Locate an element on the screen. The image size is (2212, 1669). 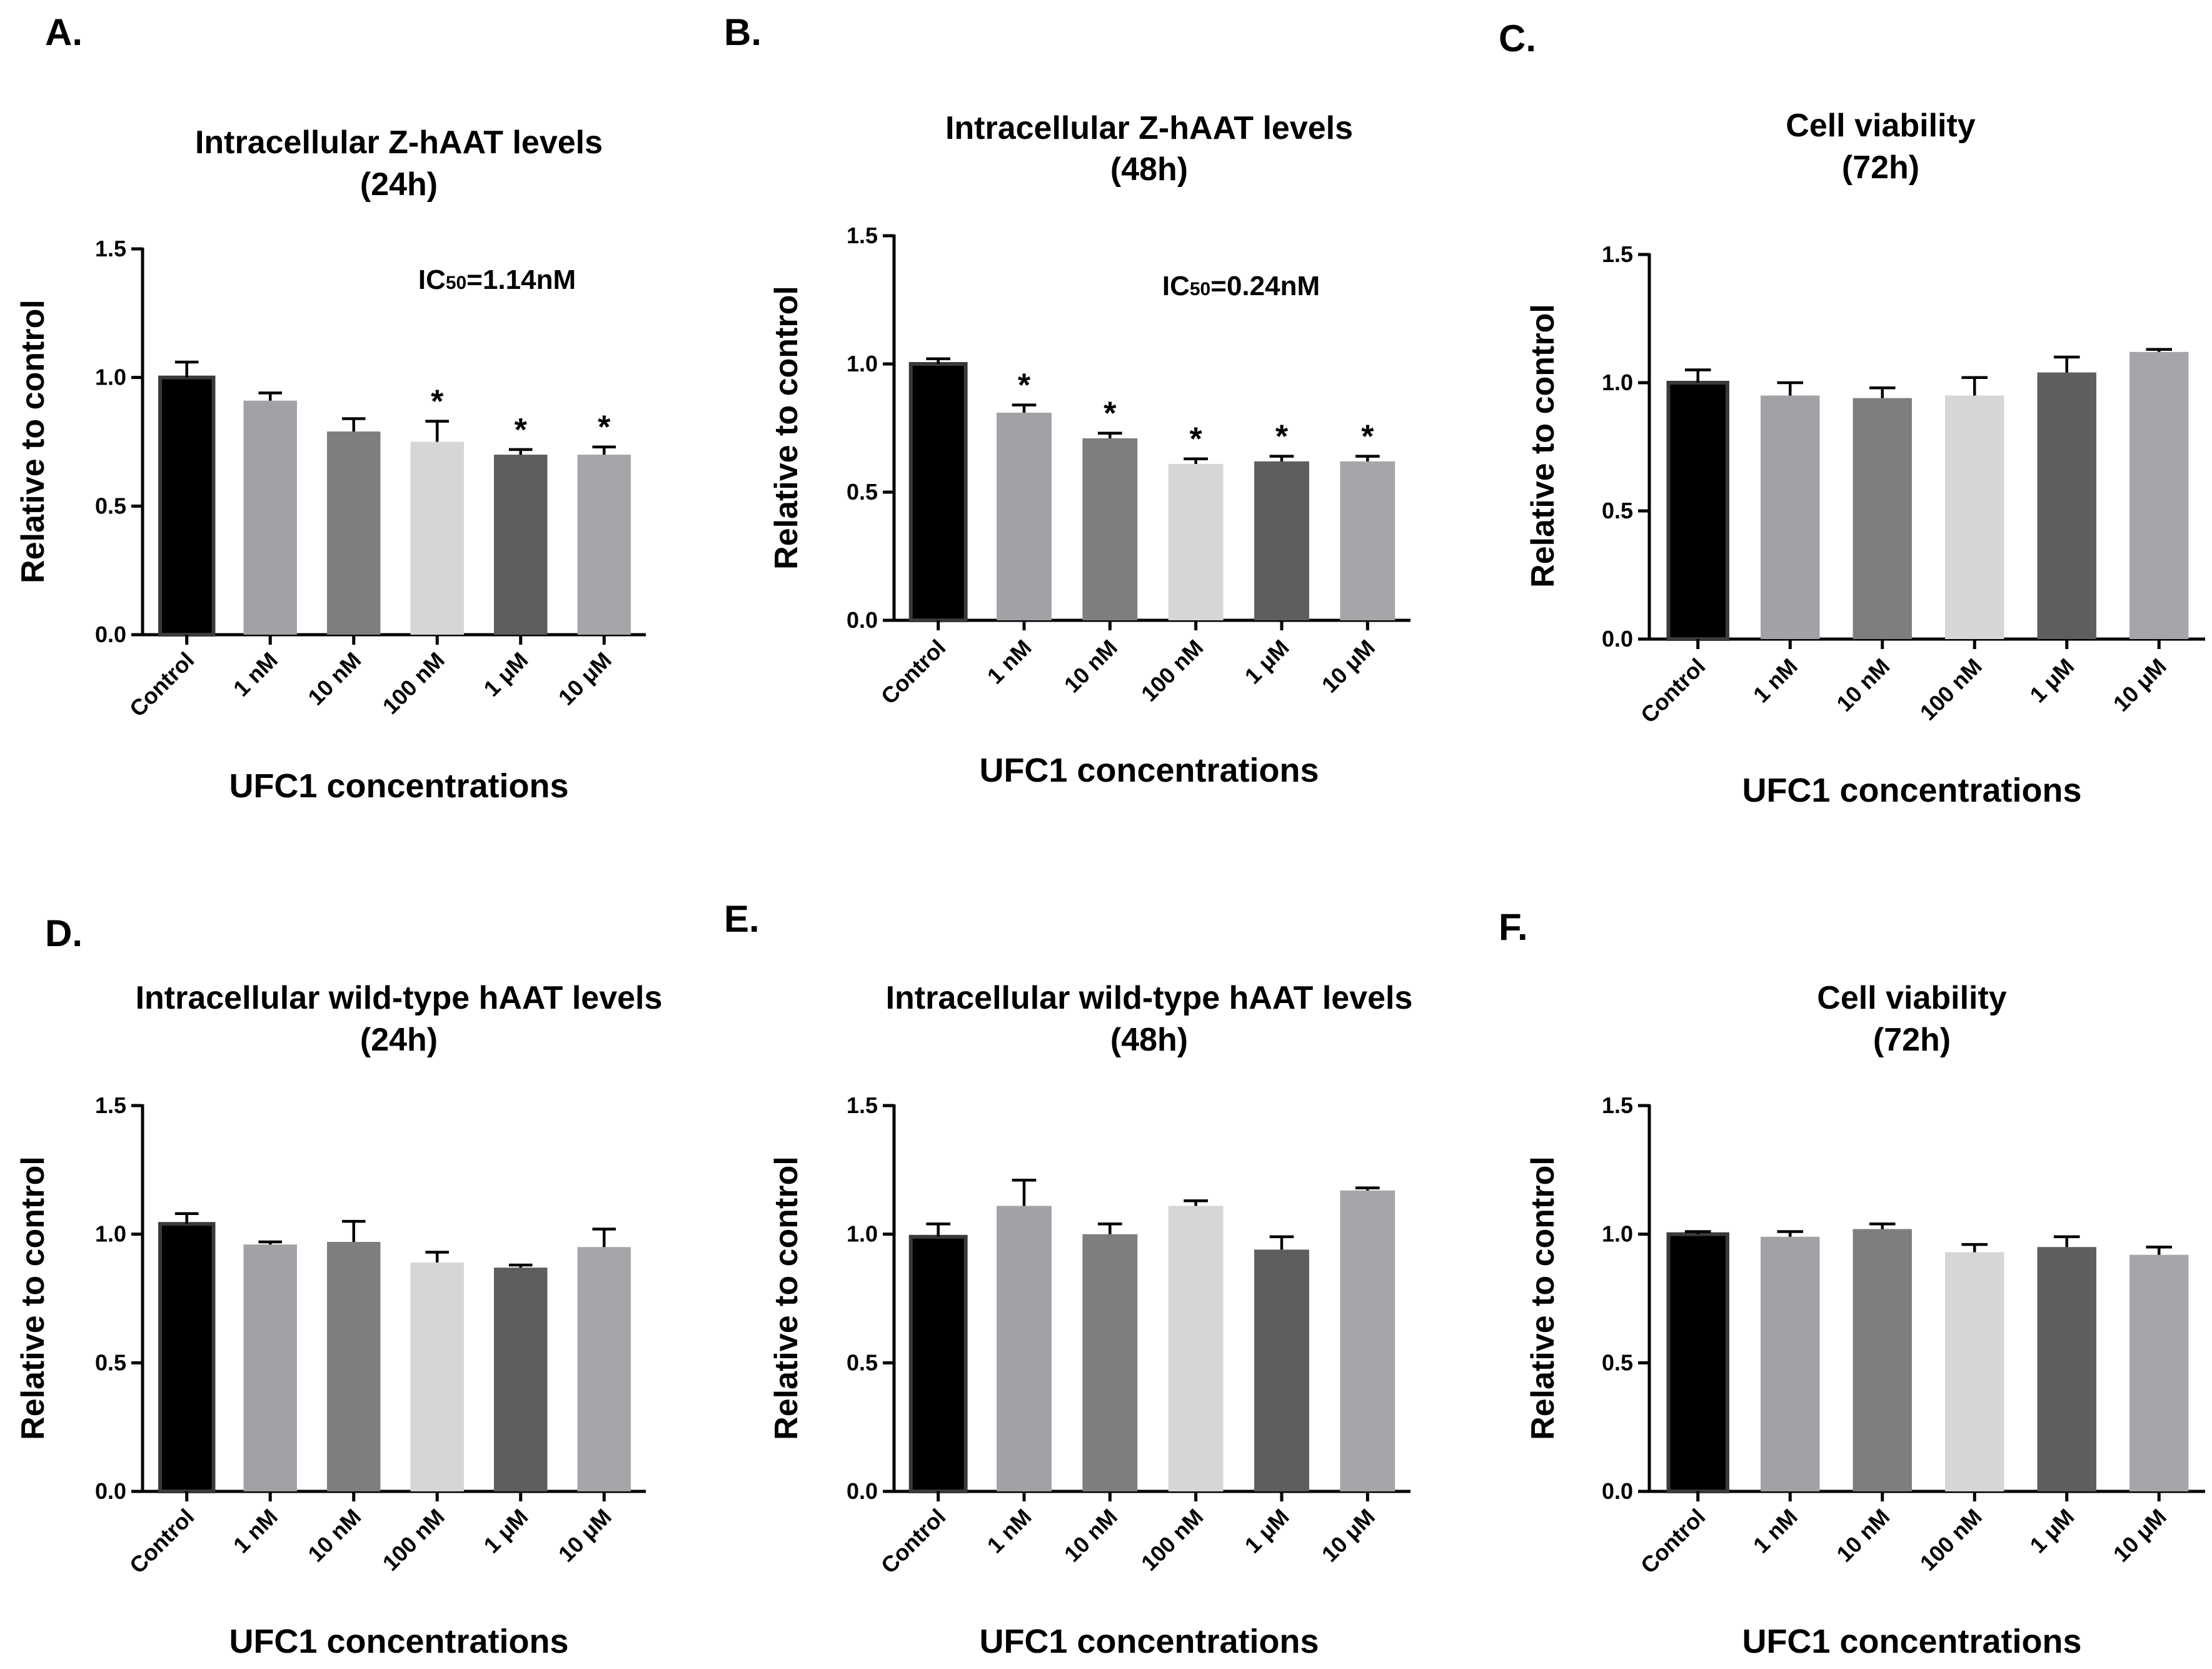
panel-c-bar-100-nm is located at coordinates (1975, 517).